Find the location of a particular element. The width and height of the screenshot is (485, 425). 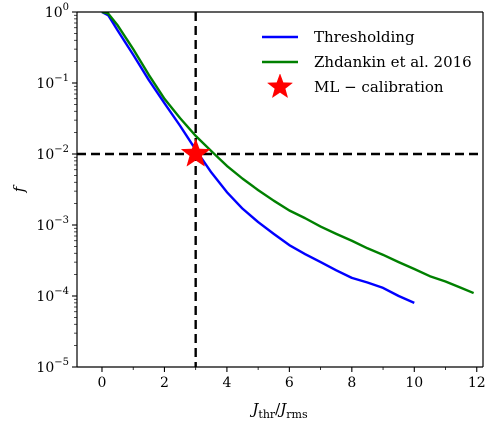

legend-star-icon is located at coordinates (280, 86).